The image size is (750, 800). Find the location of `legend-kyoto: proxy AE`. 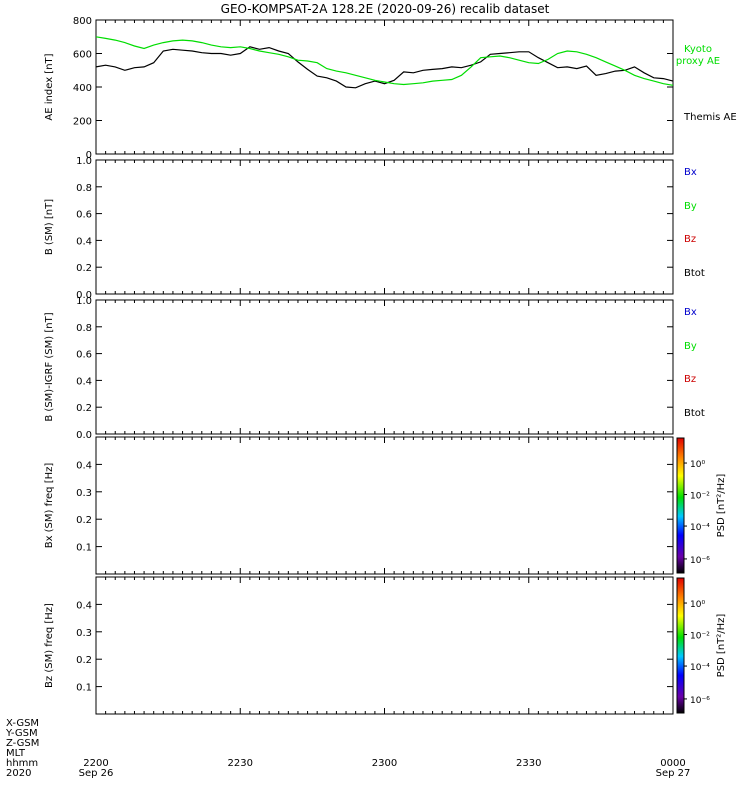

legend-kyoto: proxy AE is located at coordinates (698, 61).